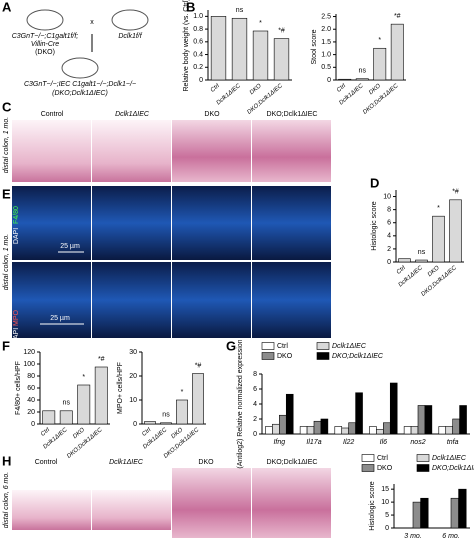 The width and height of the screenshot is (474, 548). What do you see at coordinates (45, 36) in the screenshot?
I see `genotype: C3GnT−/−;C1galt1f/f;` at bounding box center [45, 36].